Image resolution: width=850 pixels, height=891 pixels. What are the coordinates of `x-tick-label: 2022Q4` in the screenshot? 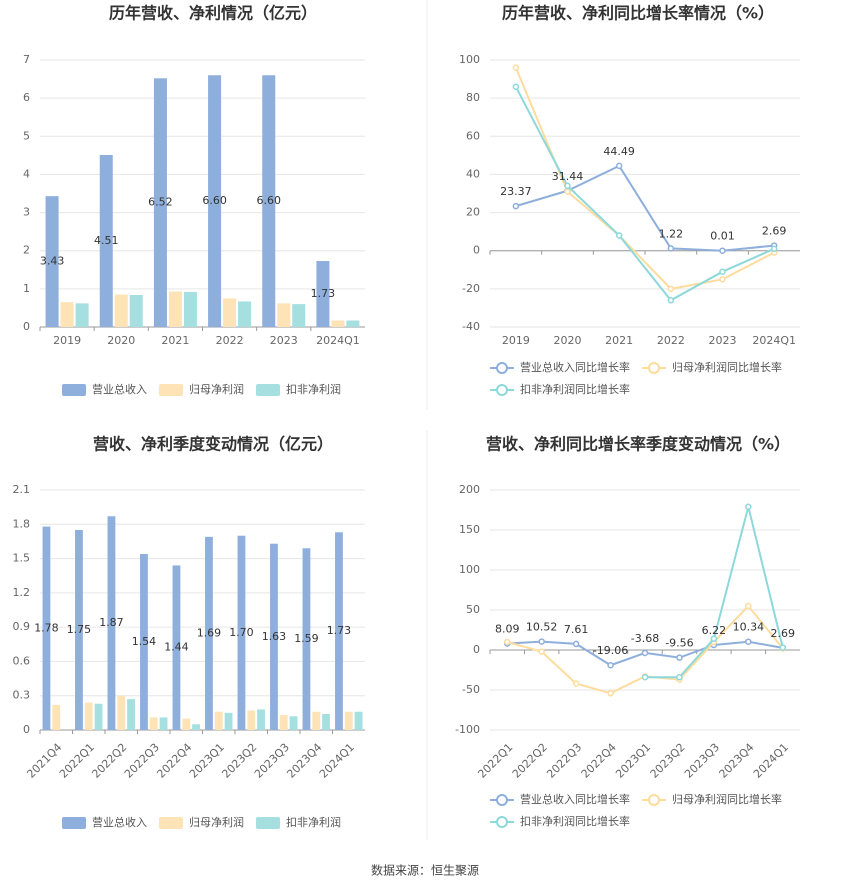 It's located at (174, 761).